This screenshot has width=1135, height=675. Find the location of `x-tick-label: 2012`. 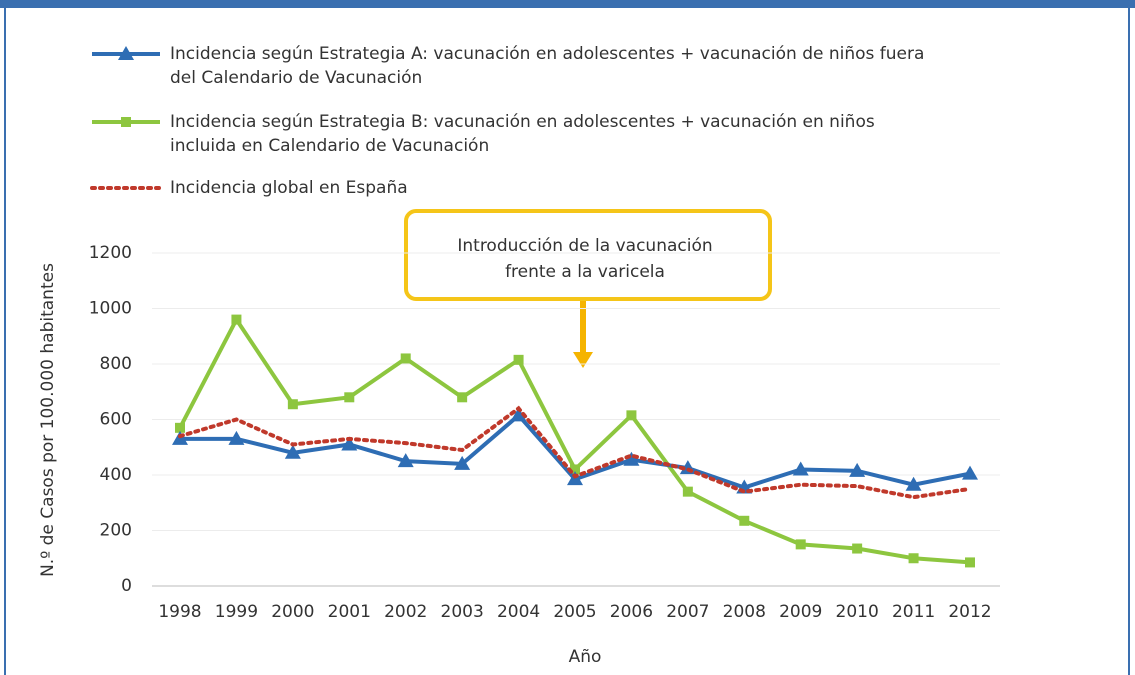

x-tick-label: 2012 is located at coordinates (969, 612).